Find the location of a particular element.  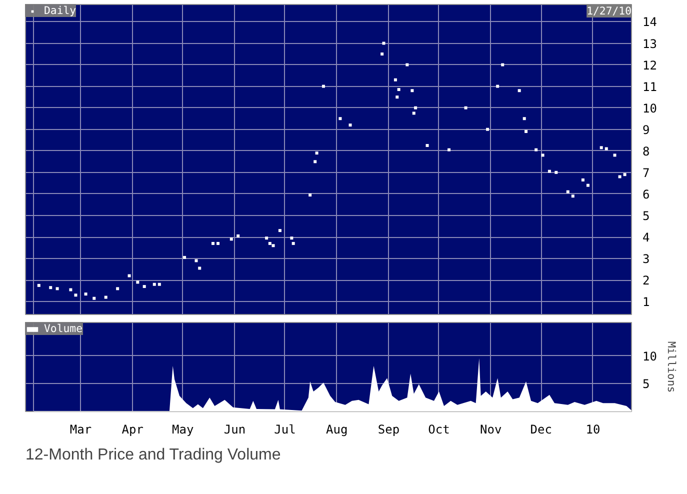

text: 12-Month Price and Trading Volume is located at coordinates (153, 455).